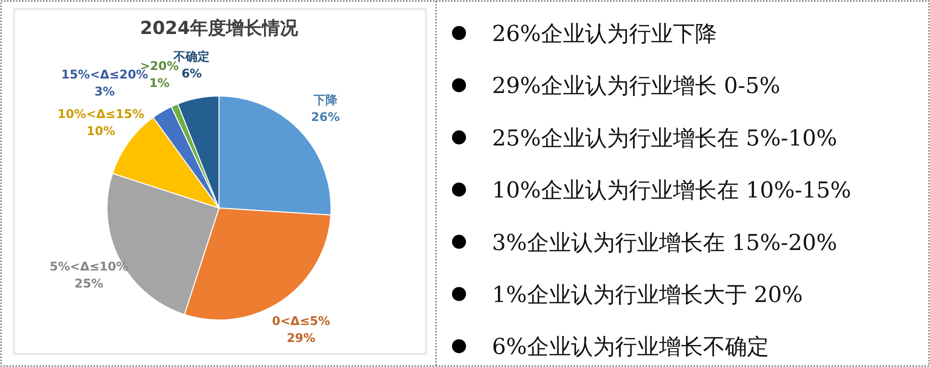 The image size is (930, 367). What do you see at coordinates (220, 28) in the screenshot?
I see `chart-title: 2024年度增长情况` at bounding box center [220, 28].